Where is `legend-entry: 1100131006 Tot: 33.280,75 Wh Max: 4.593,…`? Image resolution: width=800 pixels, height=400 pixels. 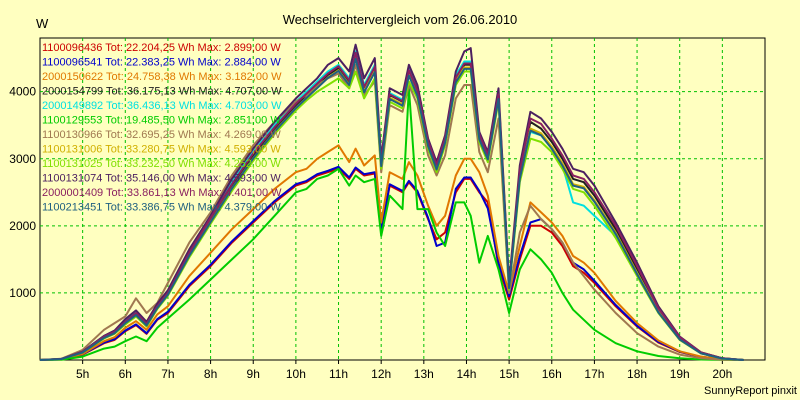
legend-entry: 1100131006 Tot: 33.280,75 Wh Max: 4.593,… is located at coordinates (161, 150).